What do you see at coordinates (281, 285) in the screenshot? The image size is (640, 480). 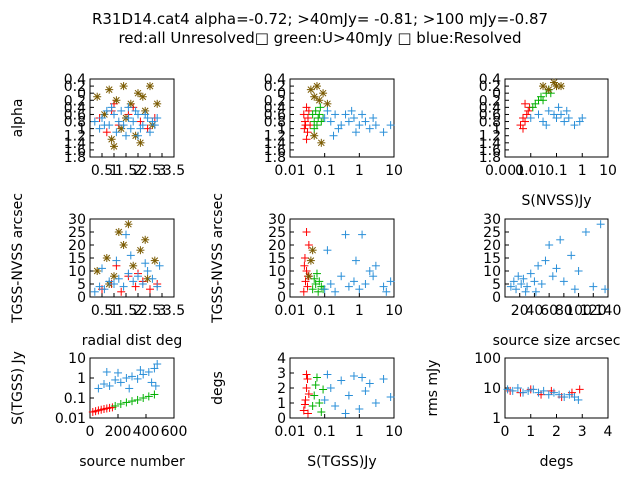 I see `y-tick-label: 5` at bounding box center [281, 285].